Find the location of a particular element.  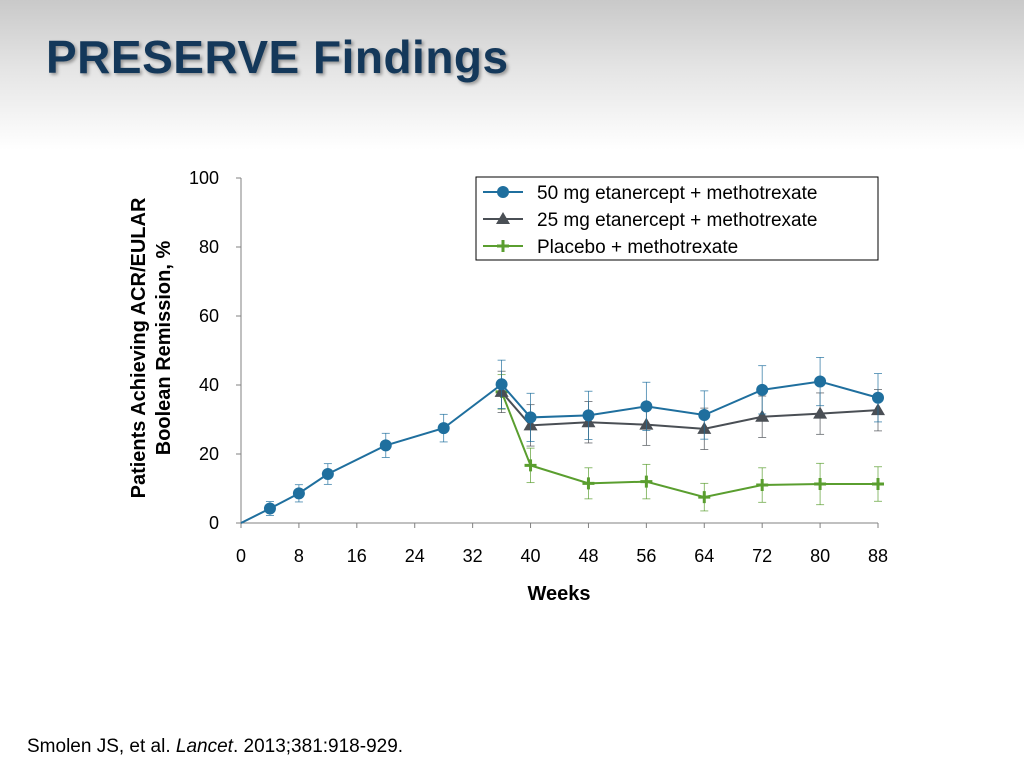

series-50-mg-etanercept-methotrexate is located at coordinates (562, 440).